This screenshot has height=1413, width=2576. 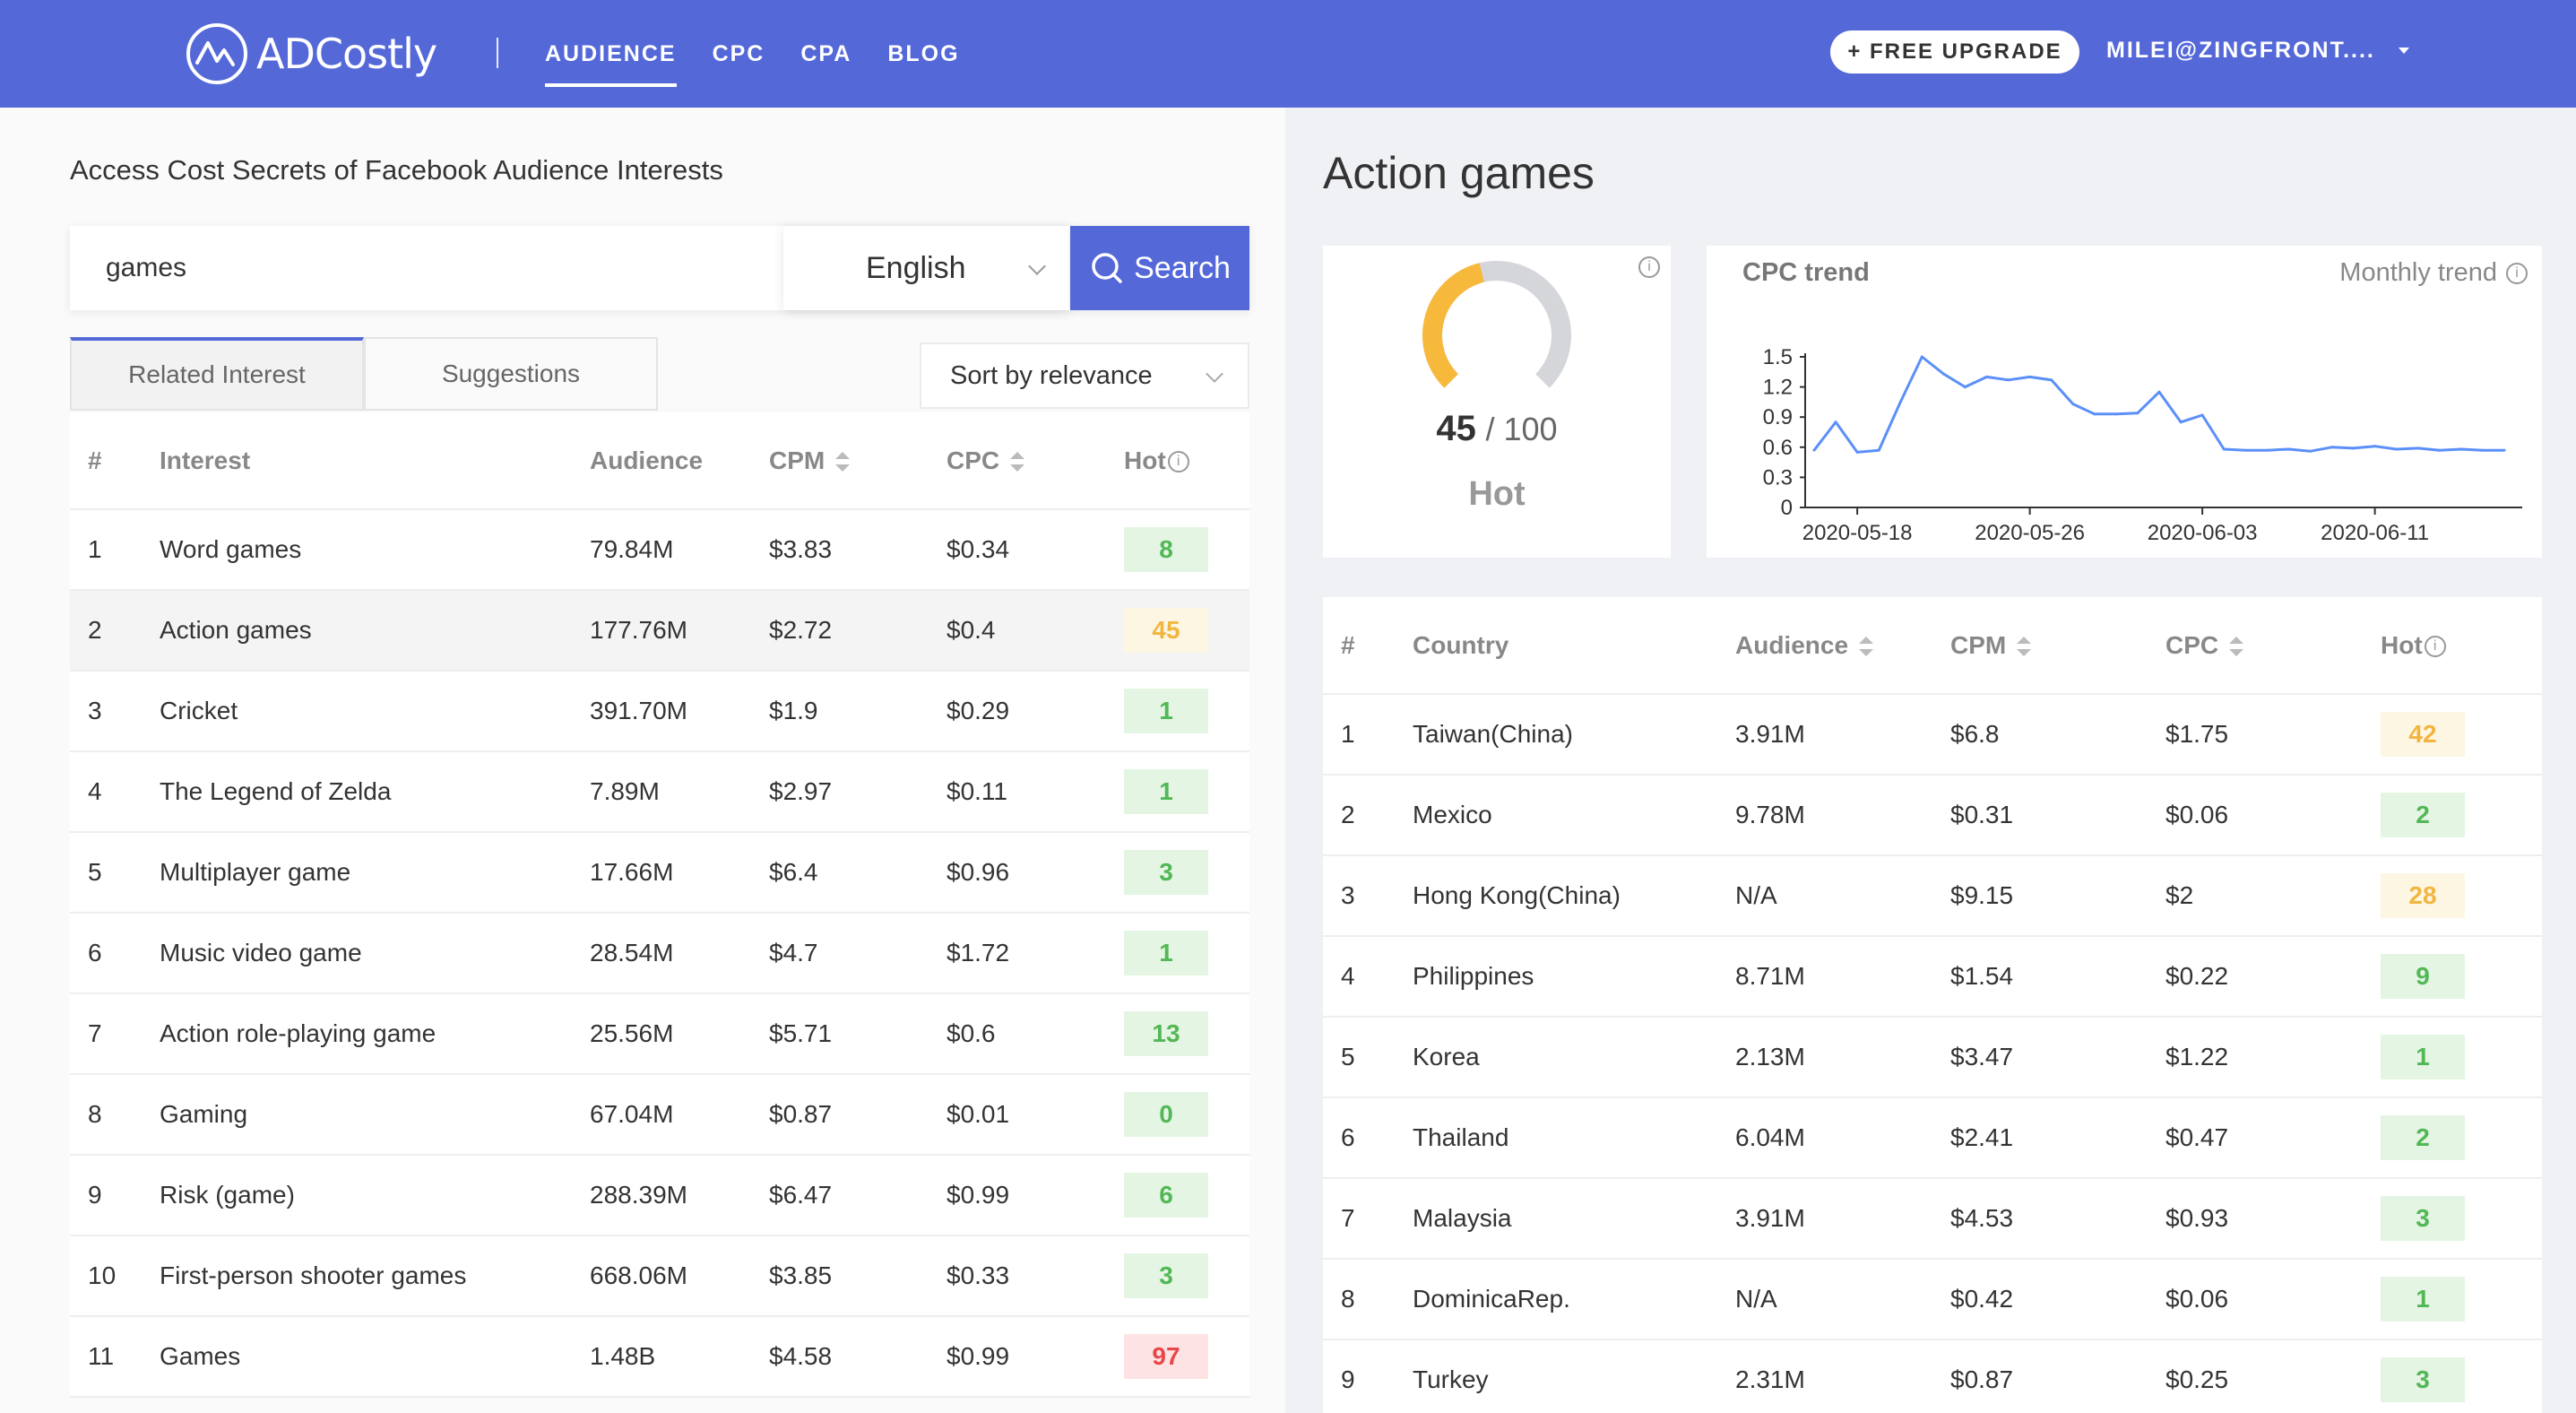 I want to click on table-row: 1 Taiwan(China) 3.91M $6.8 $1.75 42, so click(x=1932, y=735).